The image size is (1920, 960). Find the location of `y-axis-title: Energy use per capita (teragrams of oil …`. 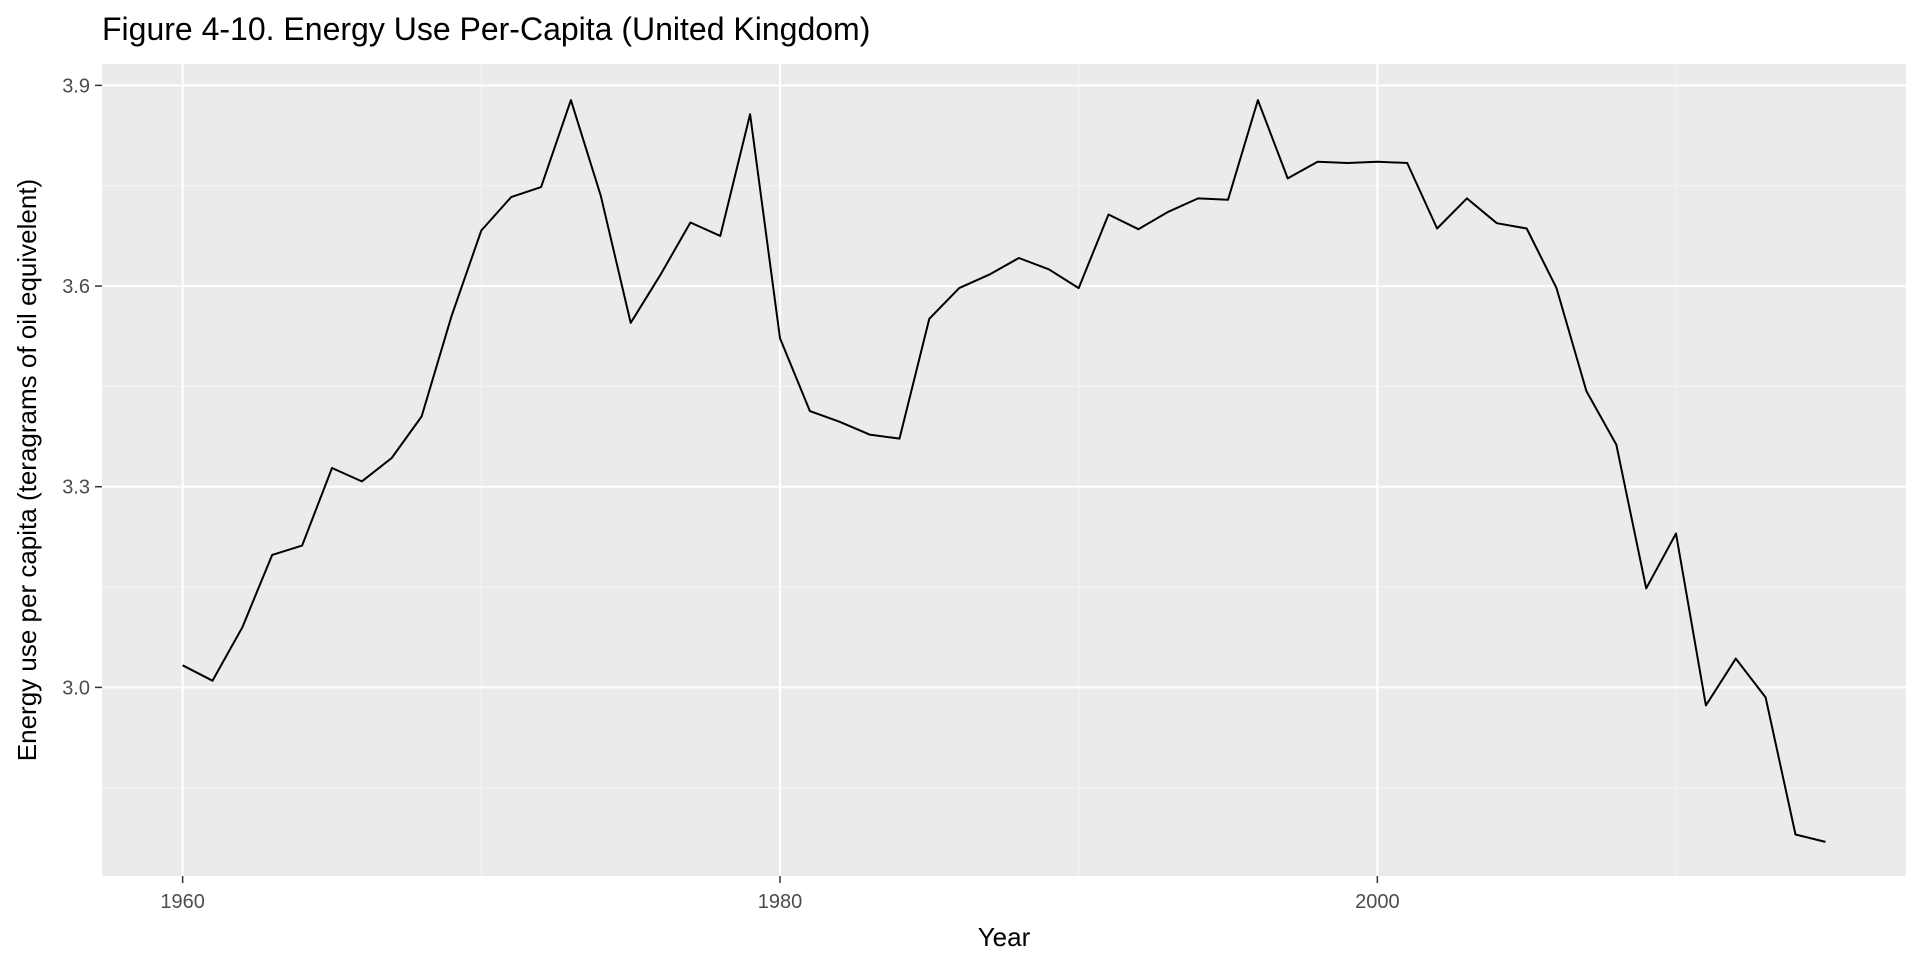

y-axis-title: Energy use per capita (teragrams of oil … is located at coordinates (27, 470).